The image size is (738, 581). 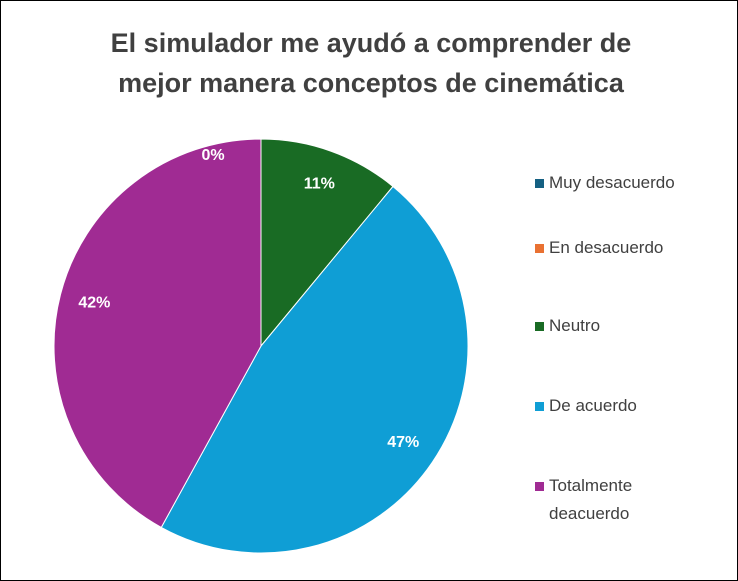 I want to click on legend-entry: De acuerdo, so click(x=617, y=406).